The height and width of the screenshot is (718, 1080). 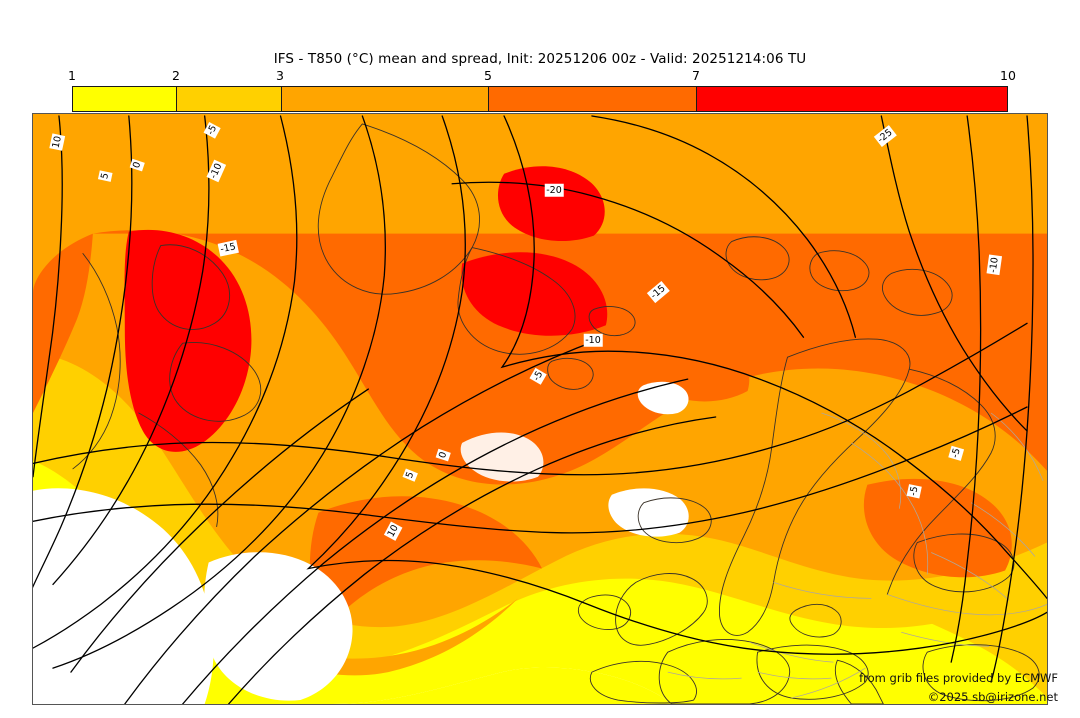 What do you see at coordinates (542, 76) in the screenshot?
I see `colorbar-tick-labels: 1 2 3 5 7 10` at bounding box center [542, 76].